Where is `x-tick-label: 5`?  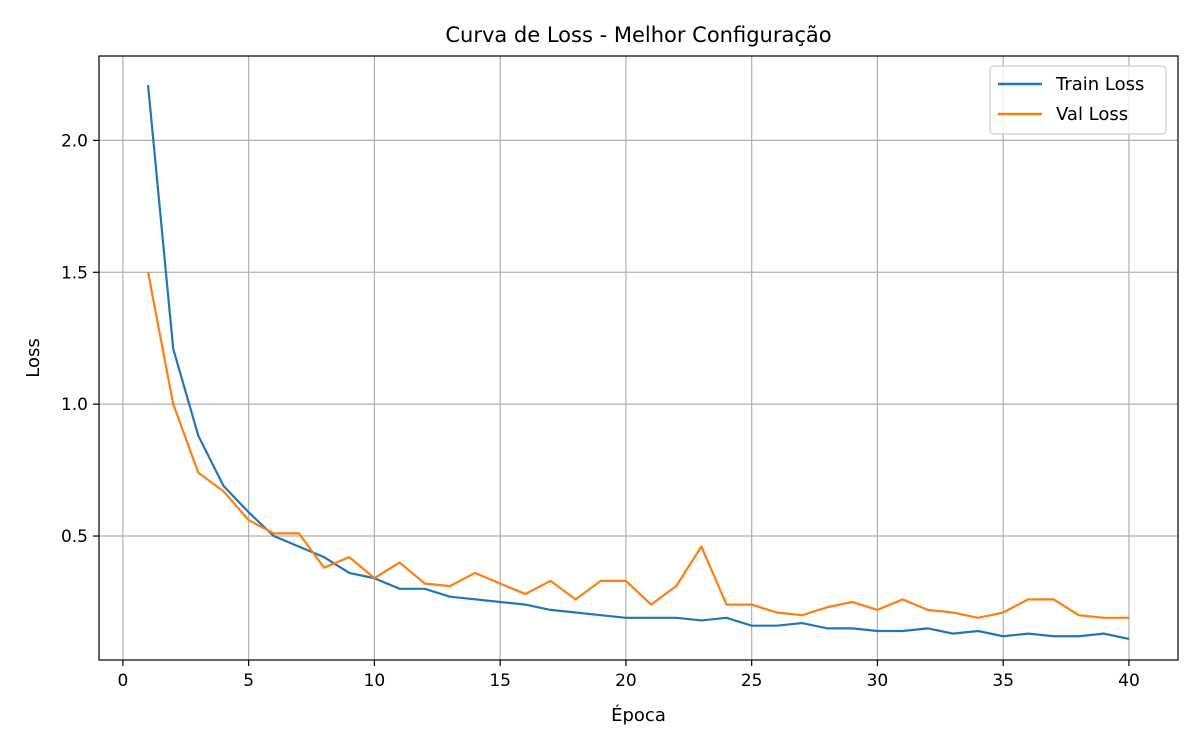 x-tick-label: 5 is located at coordinates (248, 681).